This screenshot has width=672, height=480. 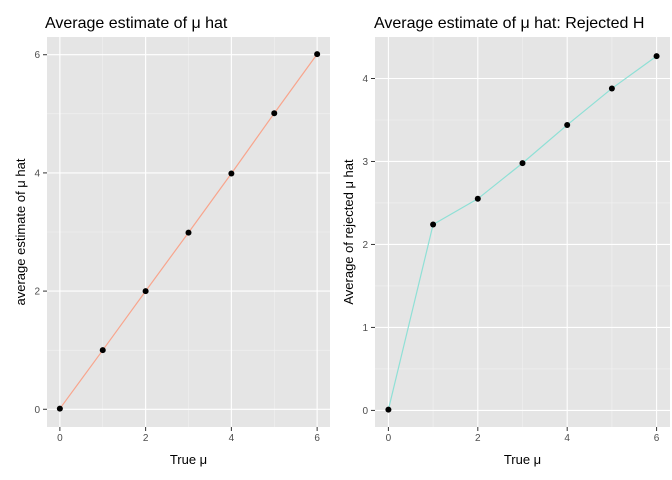 I want to click on y-tick-label: 1, so click(x=365, y=328).